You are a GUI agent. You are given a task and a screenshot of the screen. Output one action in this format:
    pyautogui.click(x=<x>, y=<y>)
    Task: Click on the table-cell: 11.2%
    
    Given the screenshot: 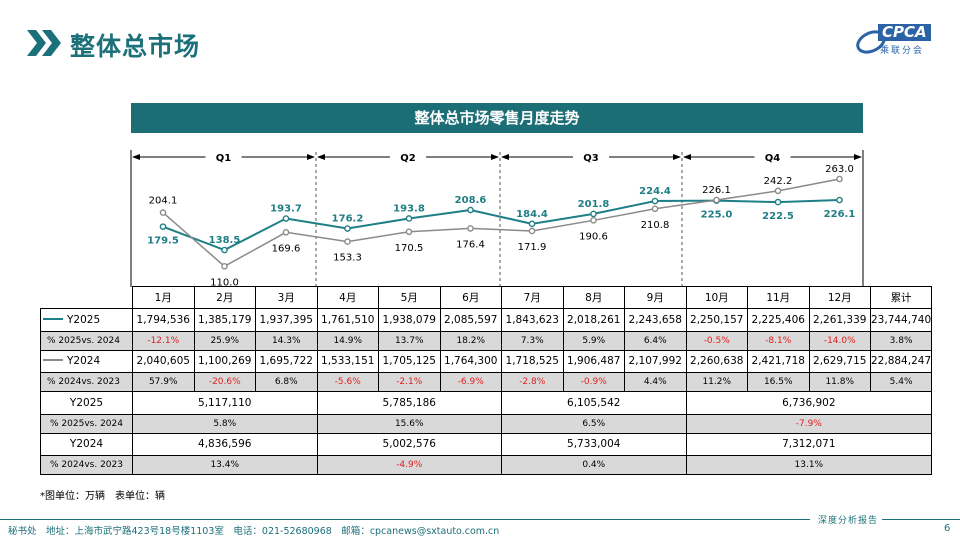 What is the action you would take?
    pyautogui.click(x=716, y=382)
    